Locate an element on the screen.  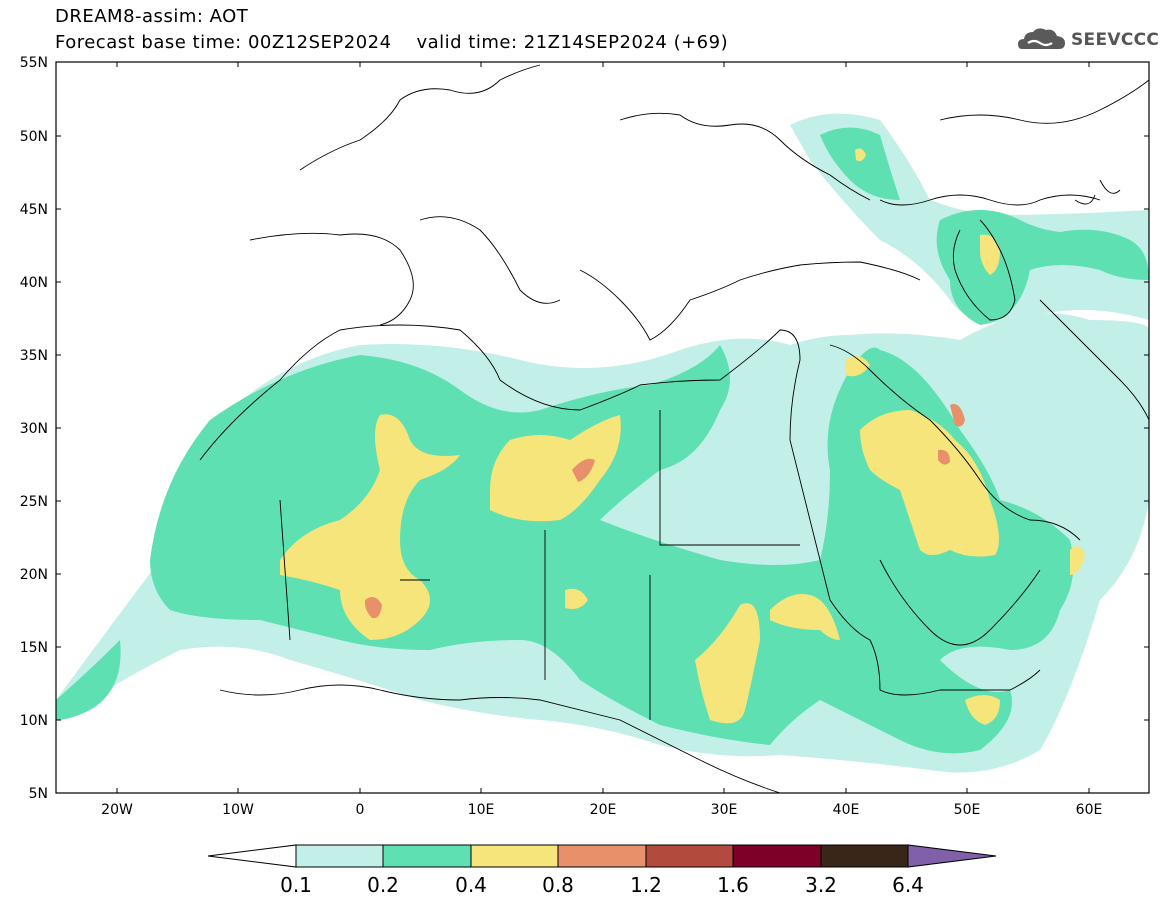
colorbar-label: 0.4 is located at coordinates (471, 885).